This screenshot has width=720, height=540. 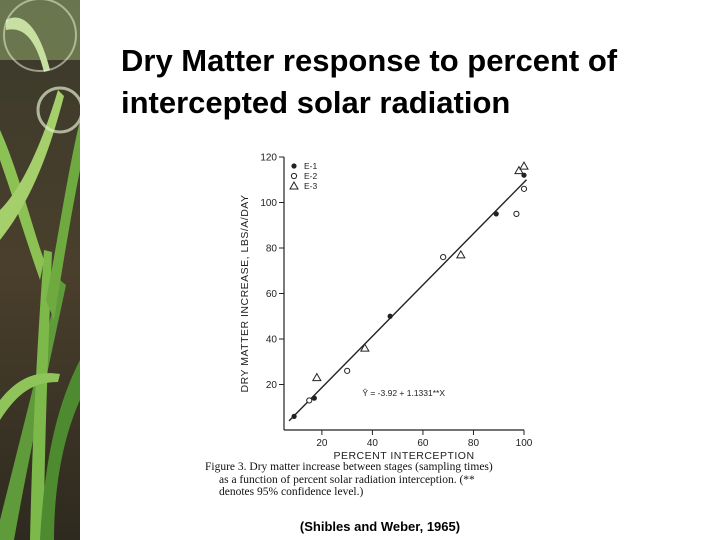 What do you see at coordinates (268, 203) in the screenshot?
I see `y-tick-label: 100` at bounding box center [268, 203].